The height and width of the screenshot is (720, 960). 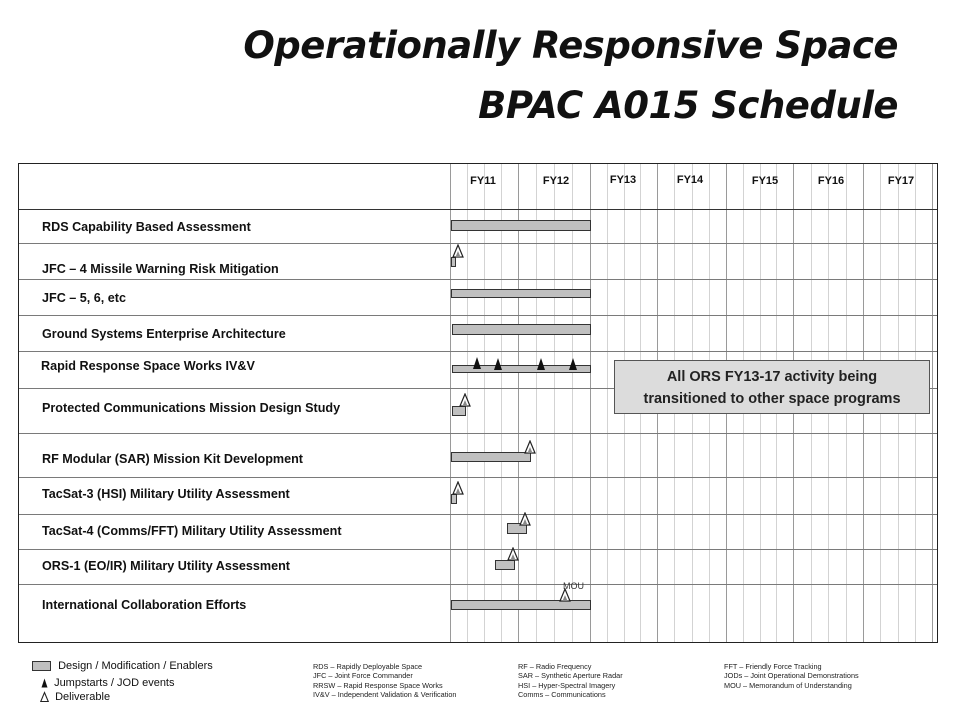 What do you see at coordinates (567, 685) in the screenshot?
I see `abbr-item: HSI – Hyper-Spectral Imagery` at bounding box center [567, 685].